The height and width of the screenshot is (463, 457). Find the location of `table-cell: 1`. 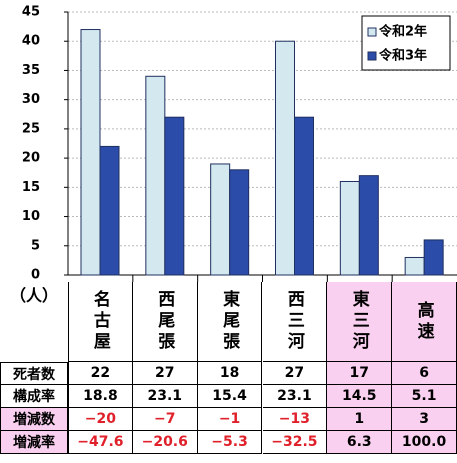

table-cell: 1 is located at coordinates (360, 419).